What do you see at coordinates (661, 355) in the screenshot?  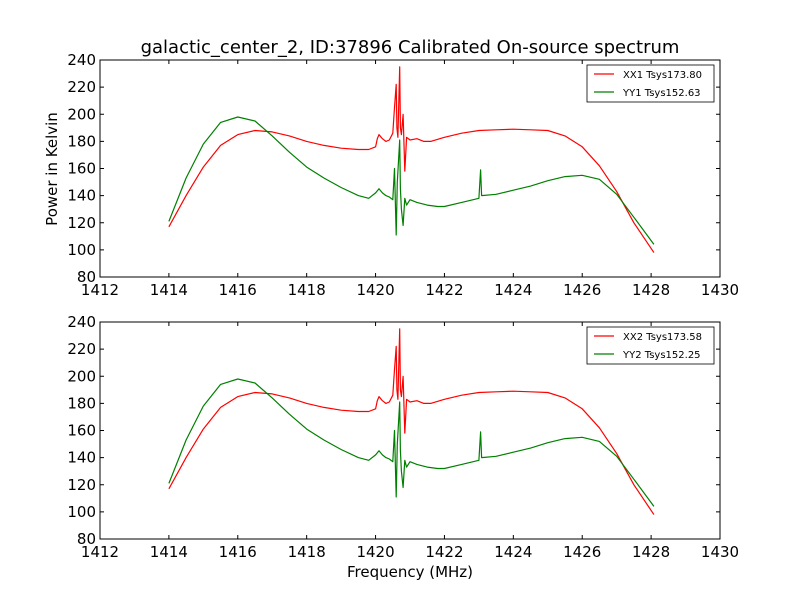 I see `legend-label: YY2 Tsys152.25` at bounding box center [661, 355].